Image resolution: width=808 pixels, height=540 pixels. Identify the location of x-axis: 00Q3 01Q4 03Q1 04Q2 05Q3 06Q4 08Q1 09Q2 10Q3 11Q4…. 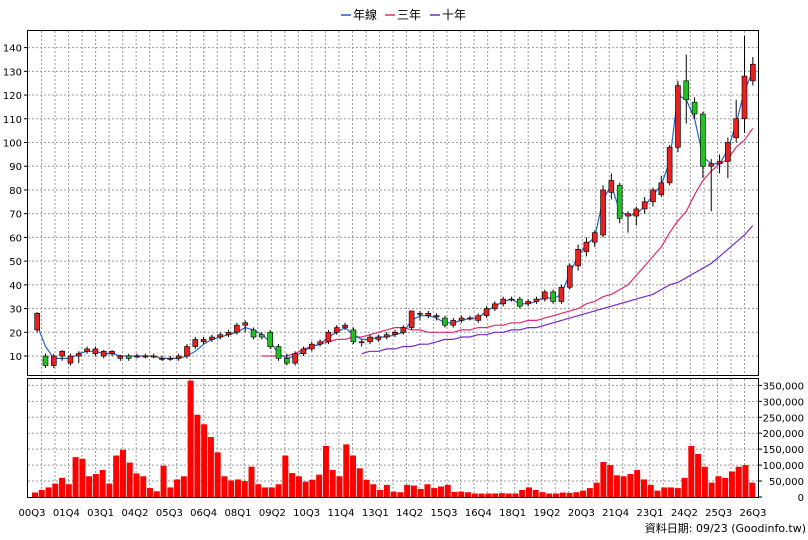
(393, 513).